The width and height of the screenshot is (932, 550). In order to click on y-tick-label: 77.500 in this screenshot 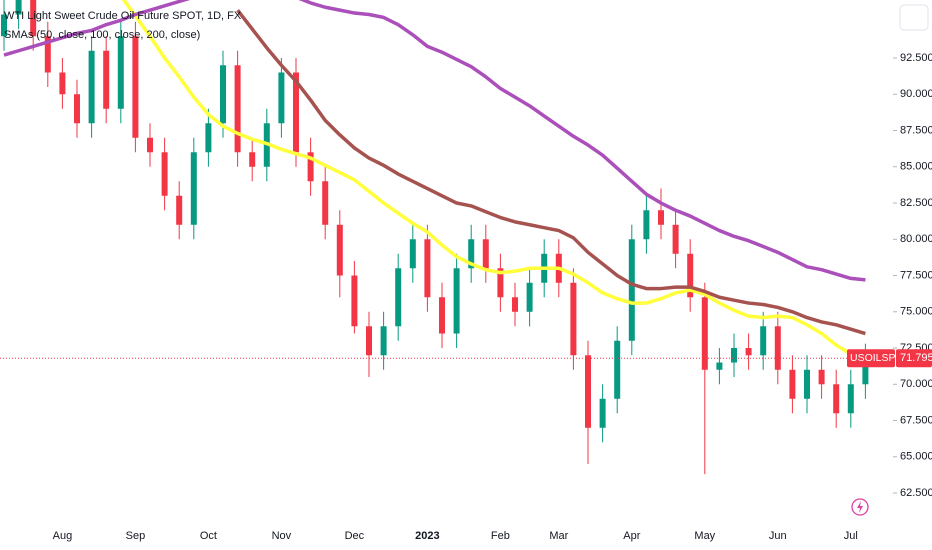, I will do `click(916, 275)`.